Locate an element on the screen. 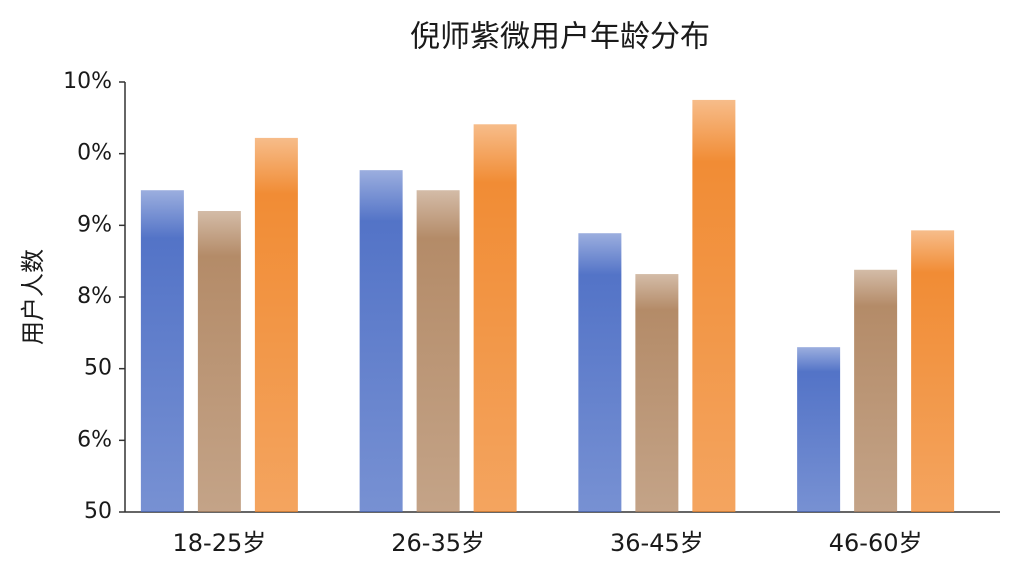 This screenshot has width=1024, height=576. y-axis-label: 用户人数 is located at coordinates (33, 297).